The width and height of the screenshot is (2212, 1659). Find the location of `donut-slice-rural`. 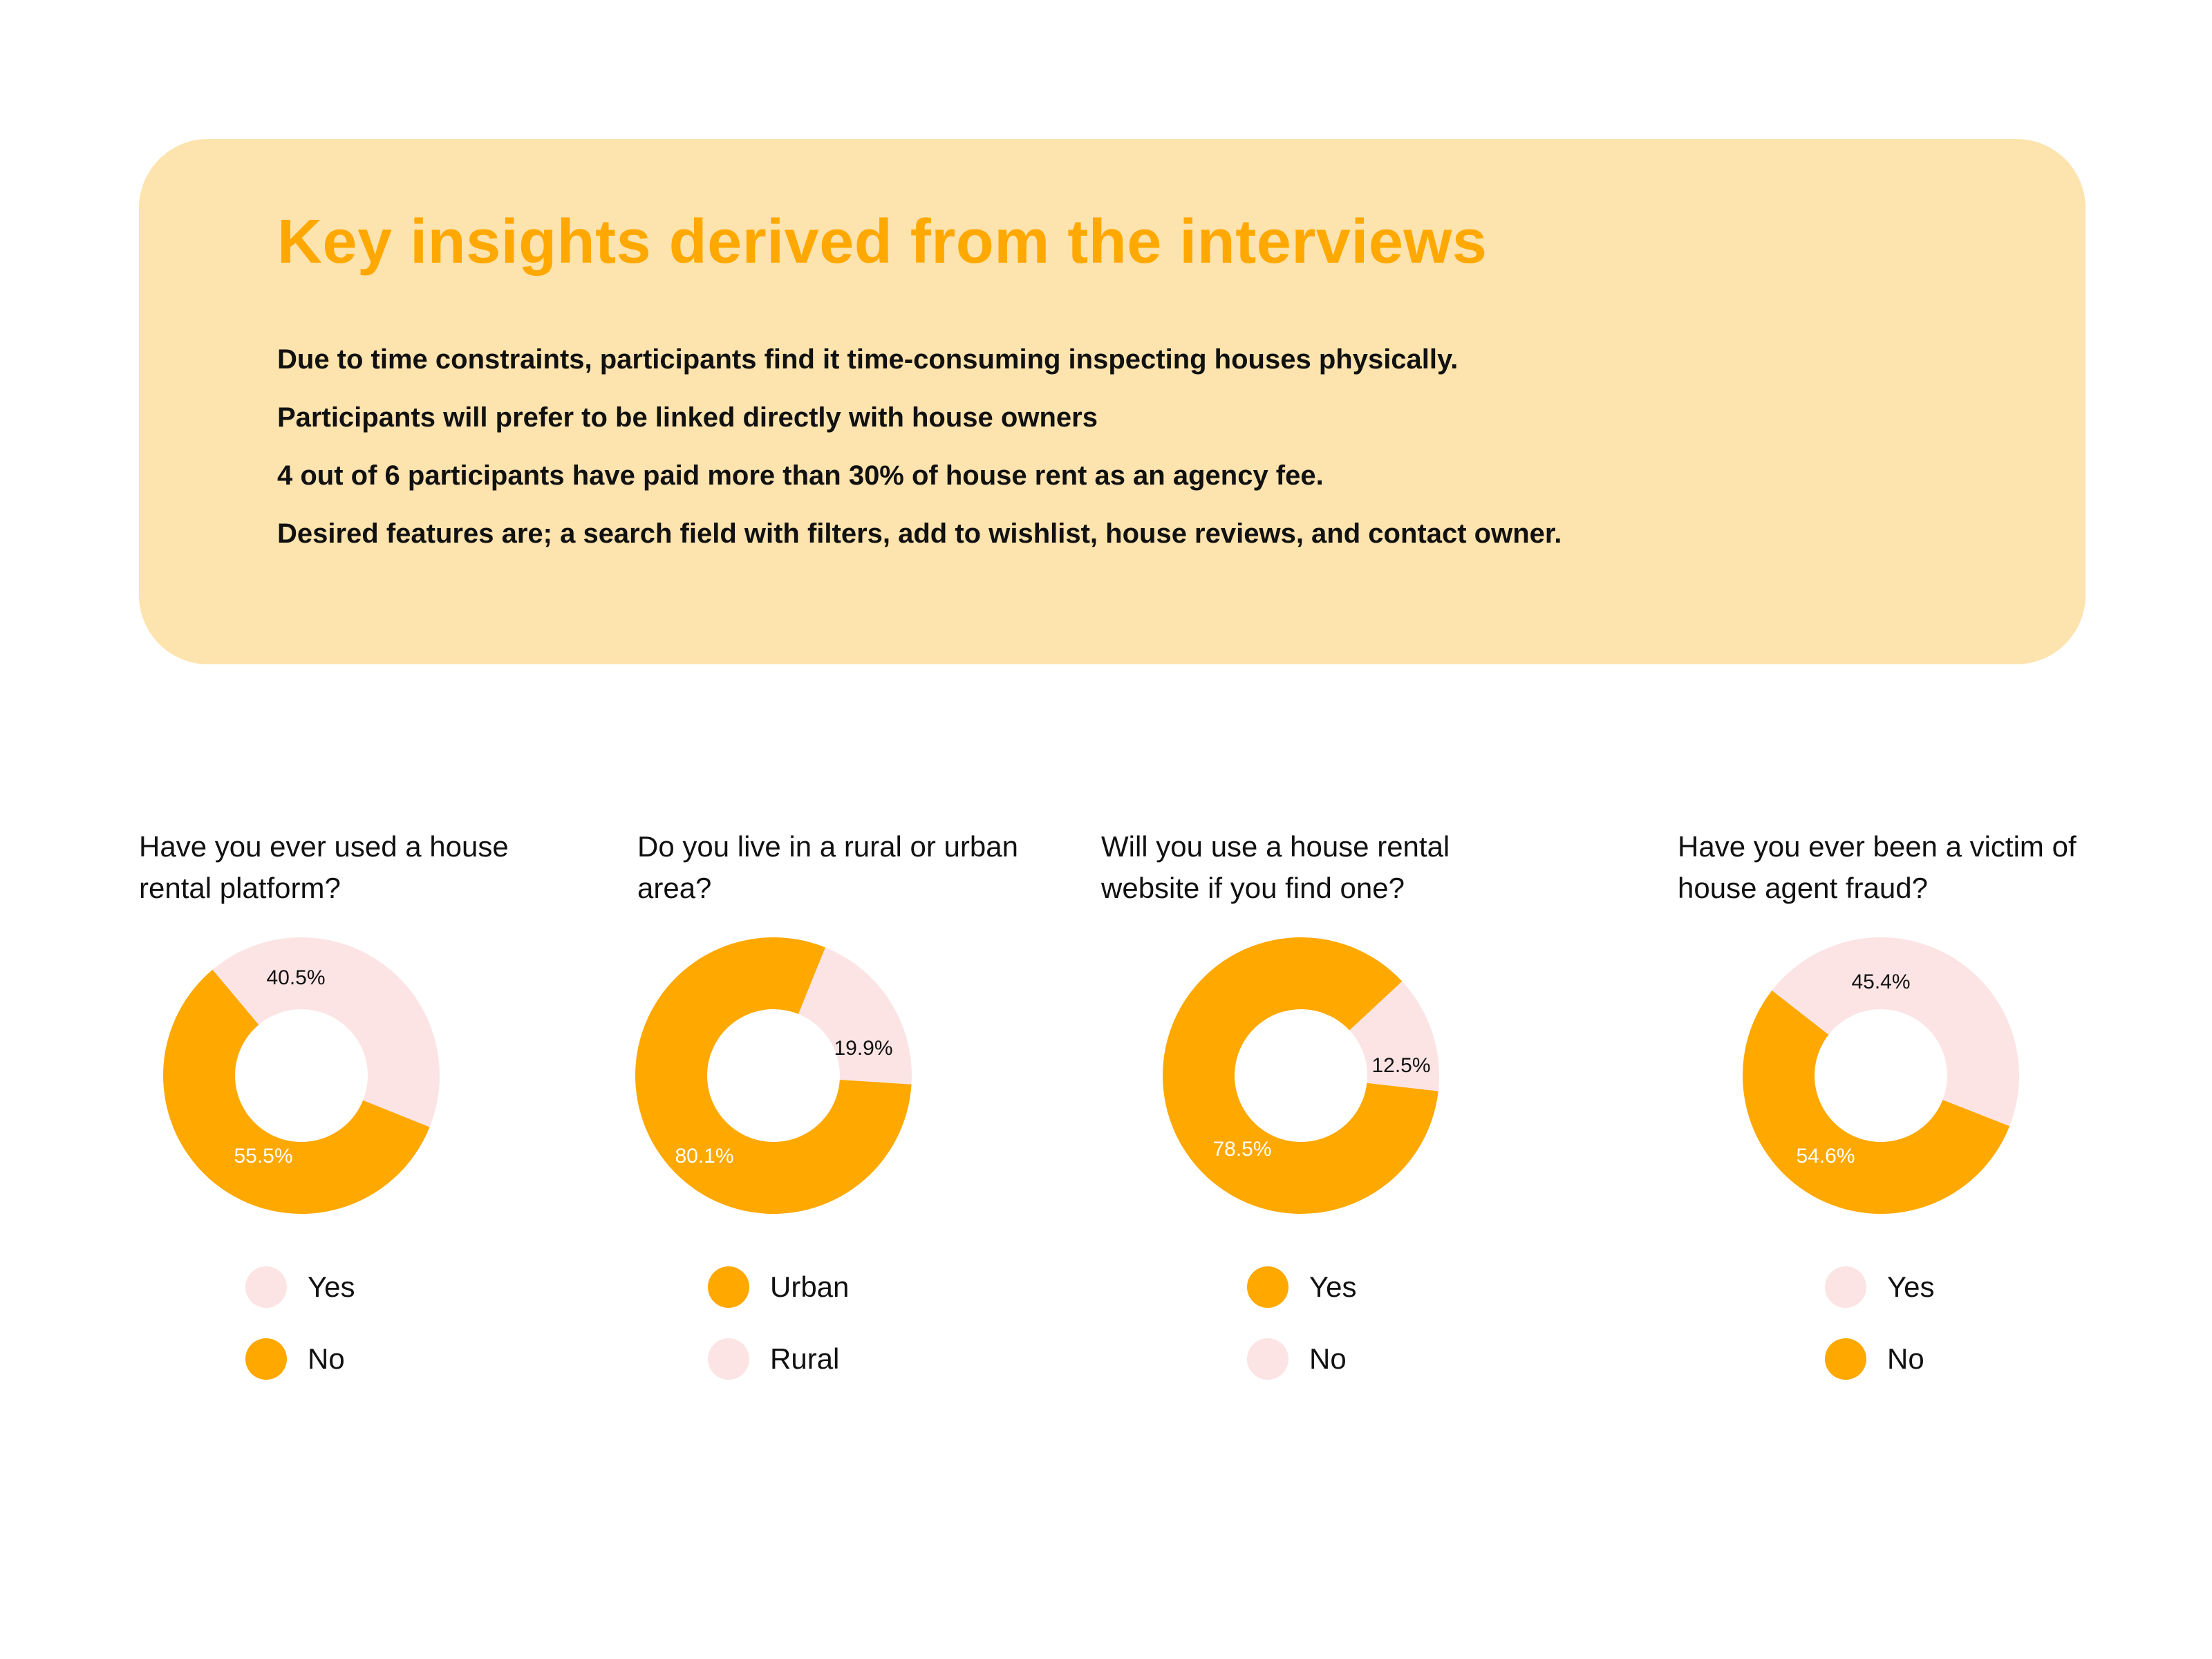

donut-slice-rural is located at coordinates (855, 1016).